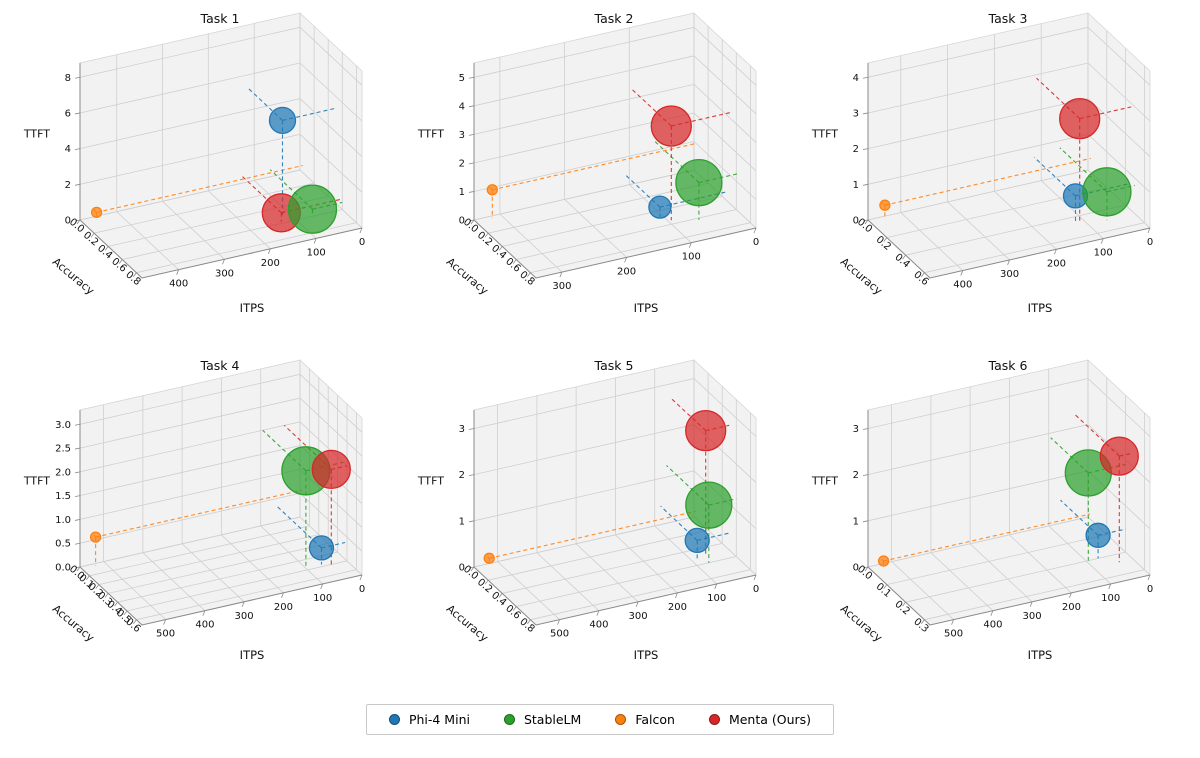 The image size is (1200, 758). What do you see at coordinates (621, 719) in the screenshot?
I see `legend-marker-icon` at bounding box center [621, 719].